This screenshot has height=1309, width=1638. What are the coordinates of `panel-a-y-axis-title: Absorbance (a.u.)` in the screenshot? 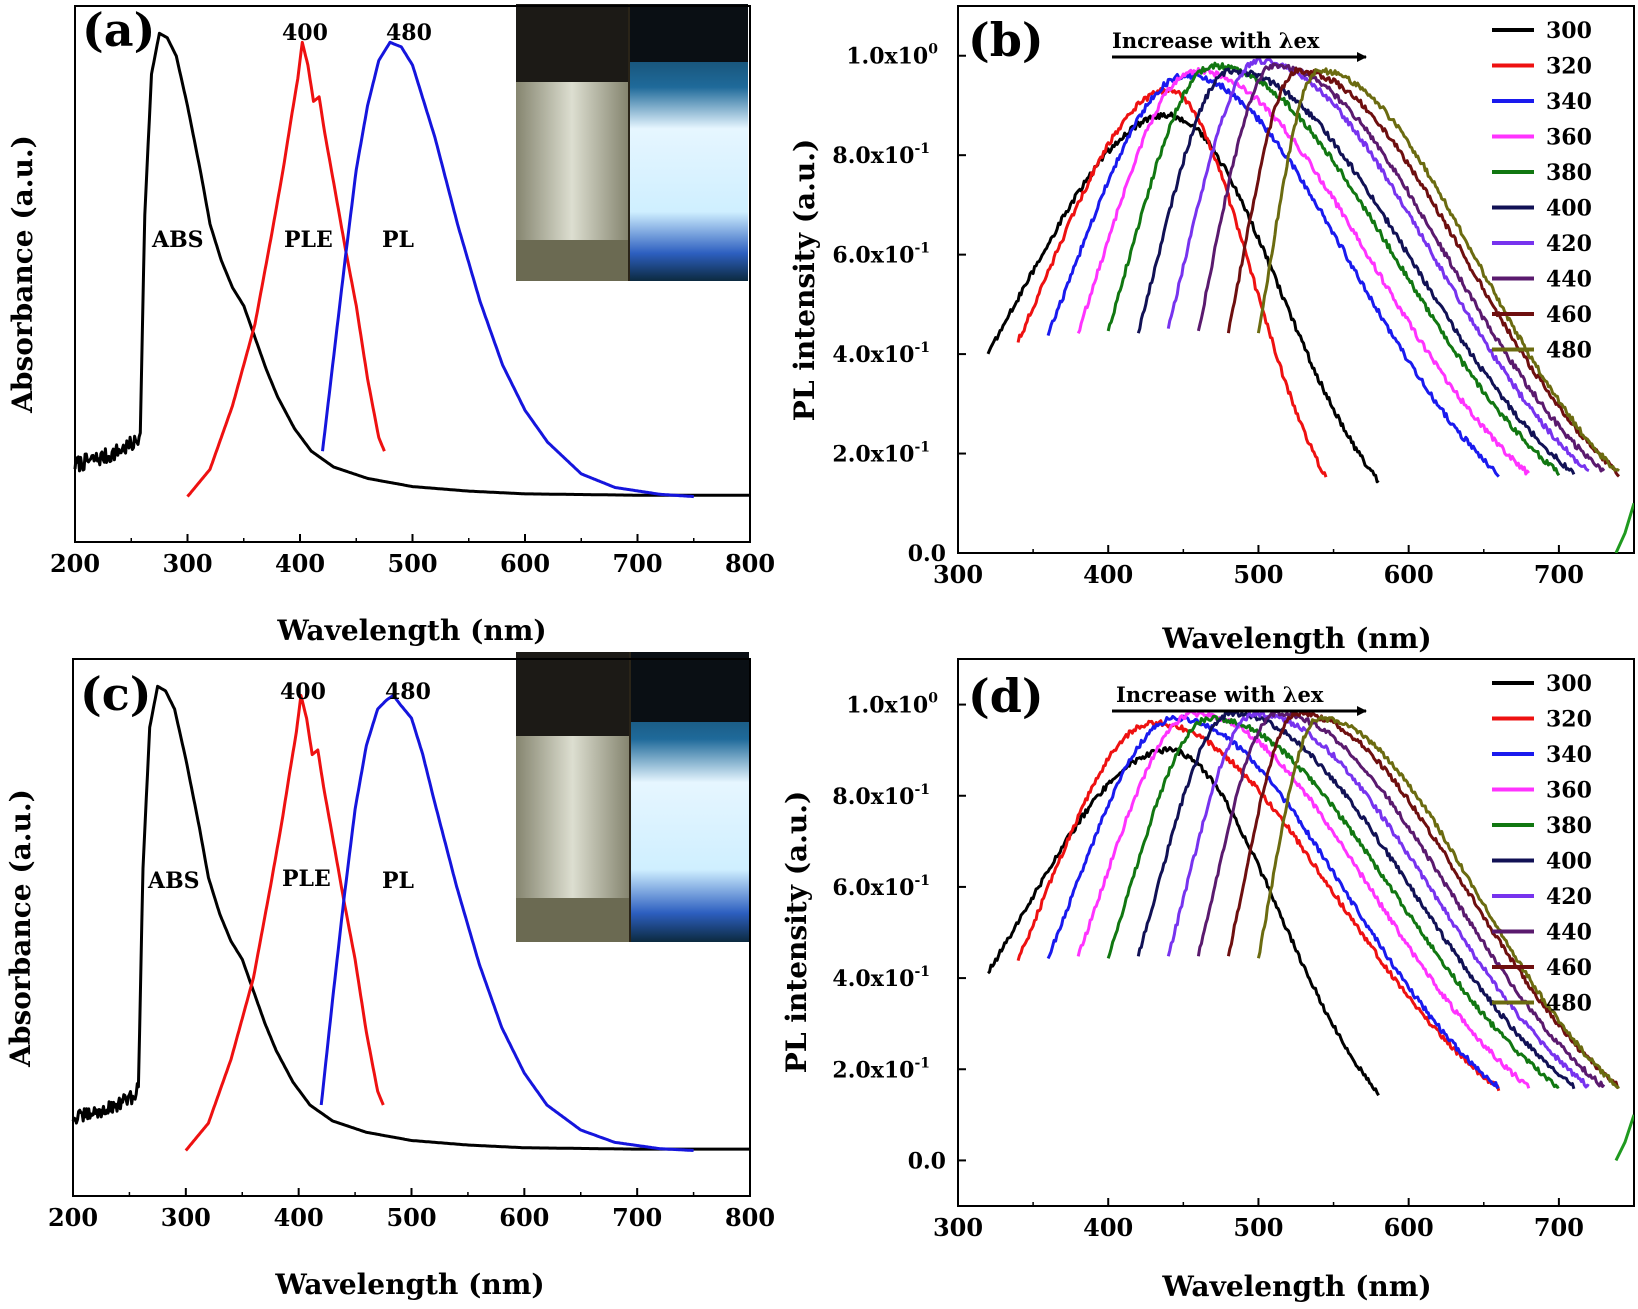 It's located at (22, 274).